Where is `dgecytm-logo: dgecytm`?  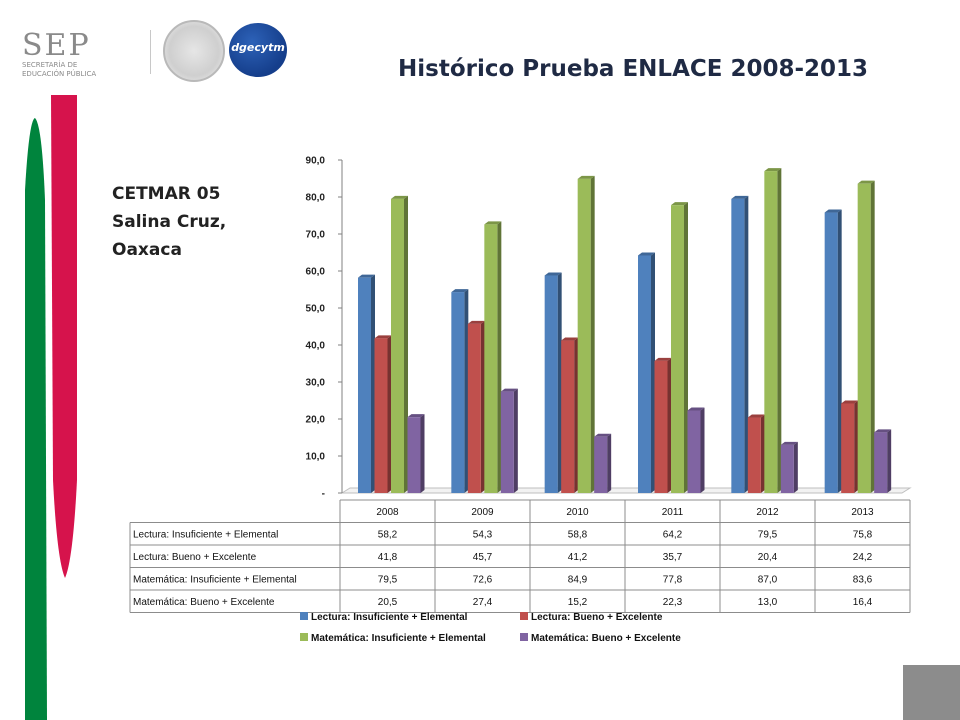
dgecytm-logo: dgecytm is located at coordinates (258, 50).